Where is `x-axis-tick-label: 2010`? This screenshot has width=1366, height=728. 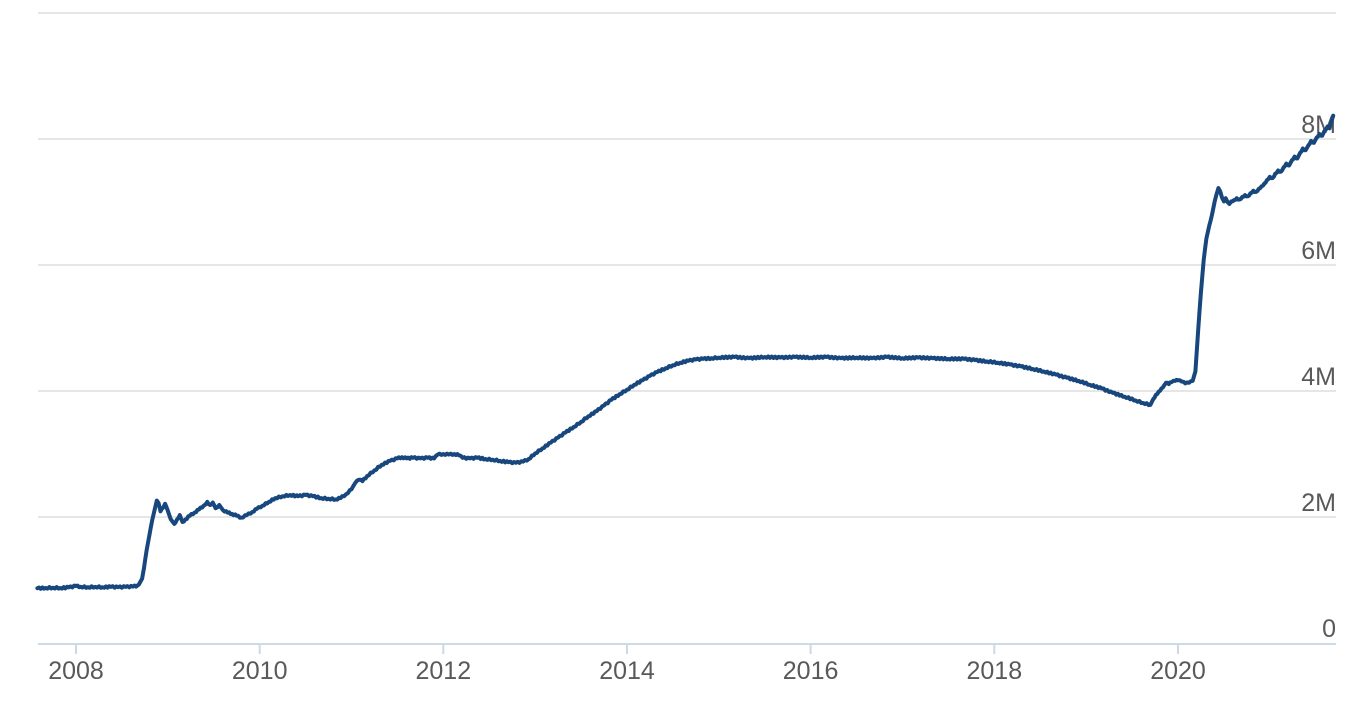 x-axis-tick-label: 2010 is located at coordinates (260, 671).